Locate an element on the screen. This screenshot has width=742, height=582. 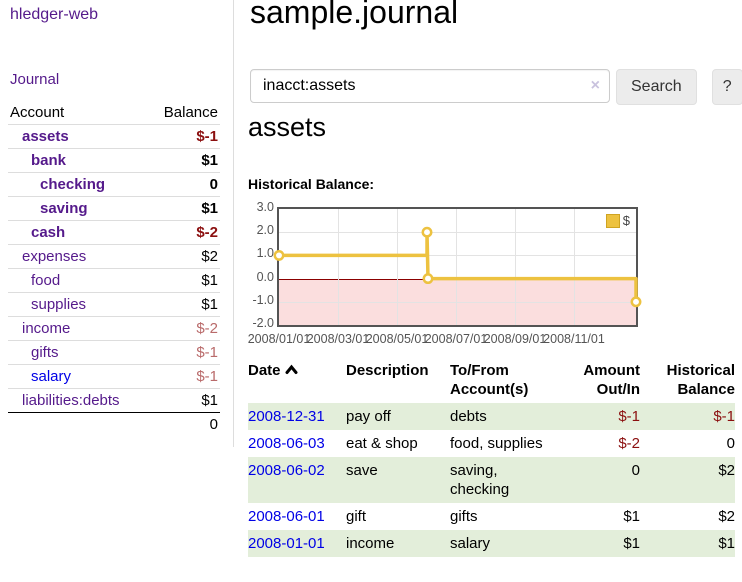
transaction-description: income is located at coordinates (370, 543).